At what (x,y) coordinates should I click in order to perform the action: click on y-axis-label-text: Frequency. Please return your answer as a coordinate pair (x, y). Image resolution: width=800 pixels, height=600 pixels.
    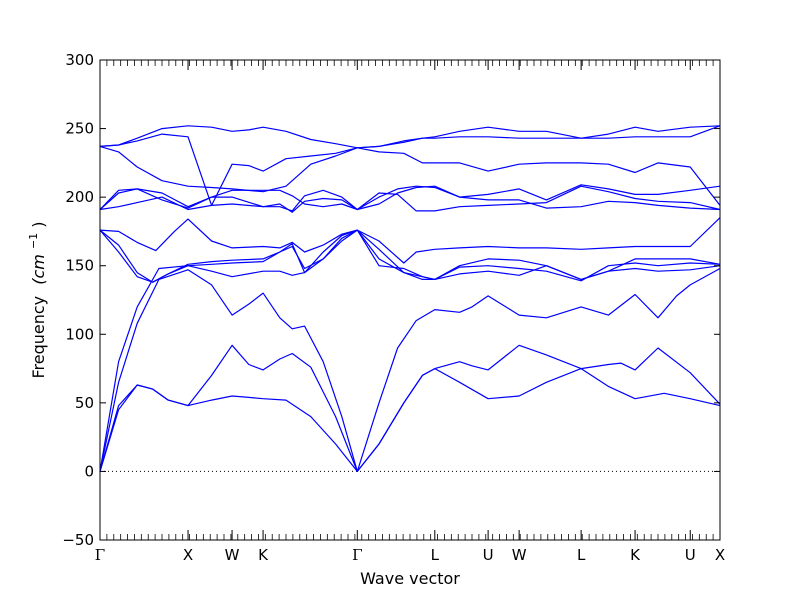
    Looking at the image, I should click on (38, 337).